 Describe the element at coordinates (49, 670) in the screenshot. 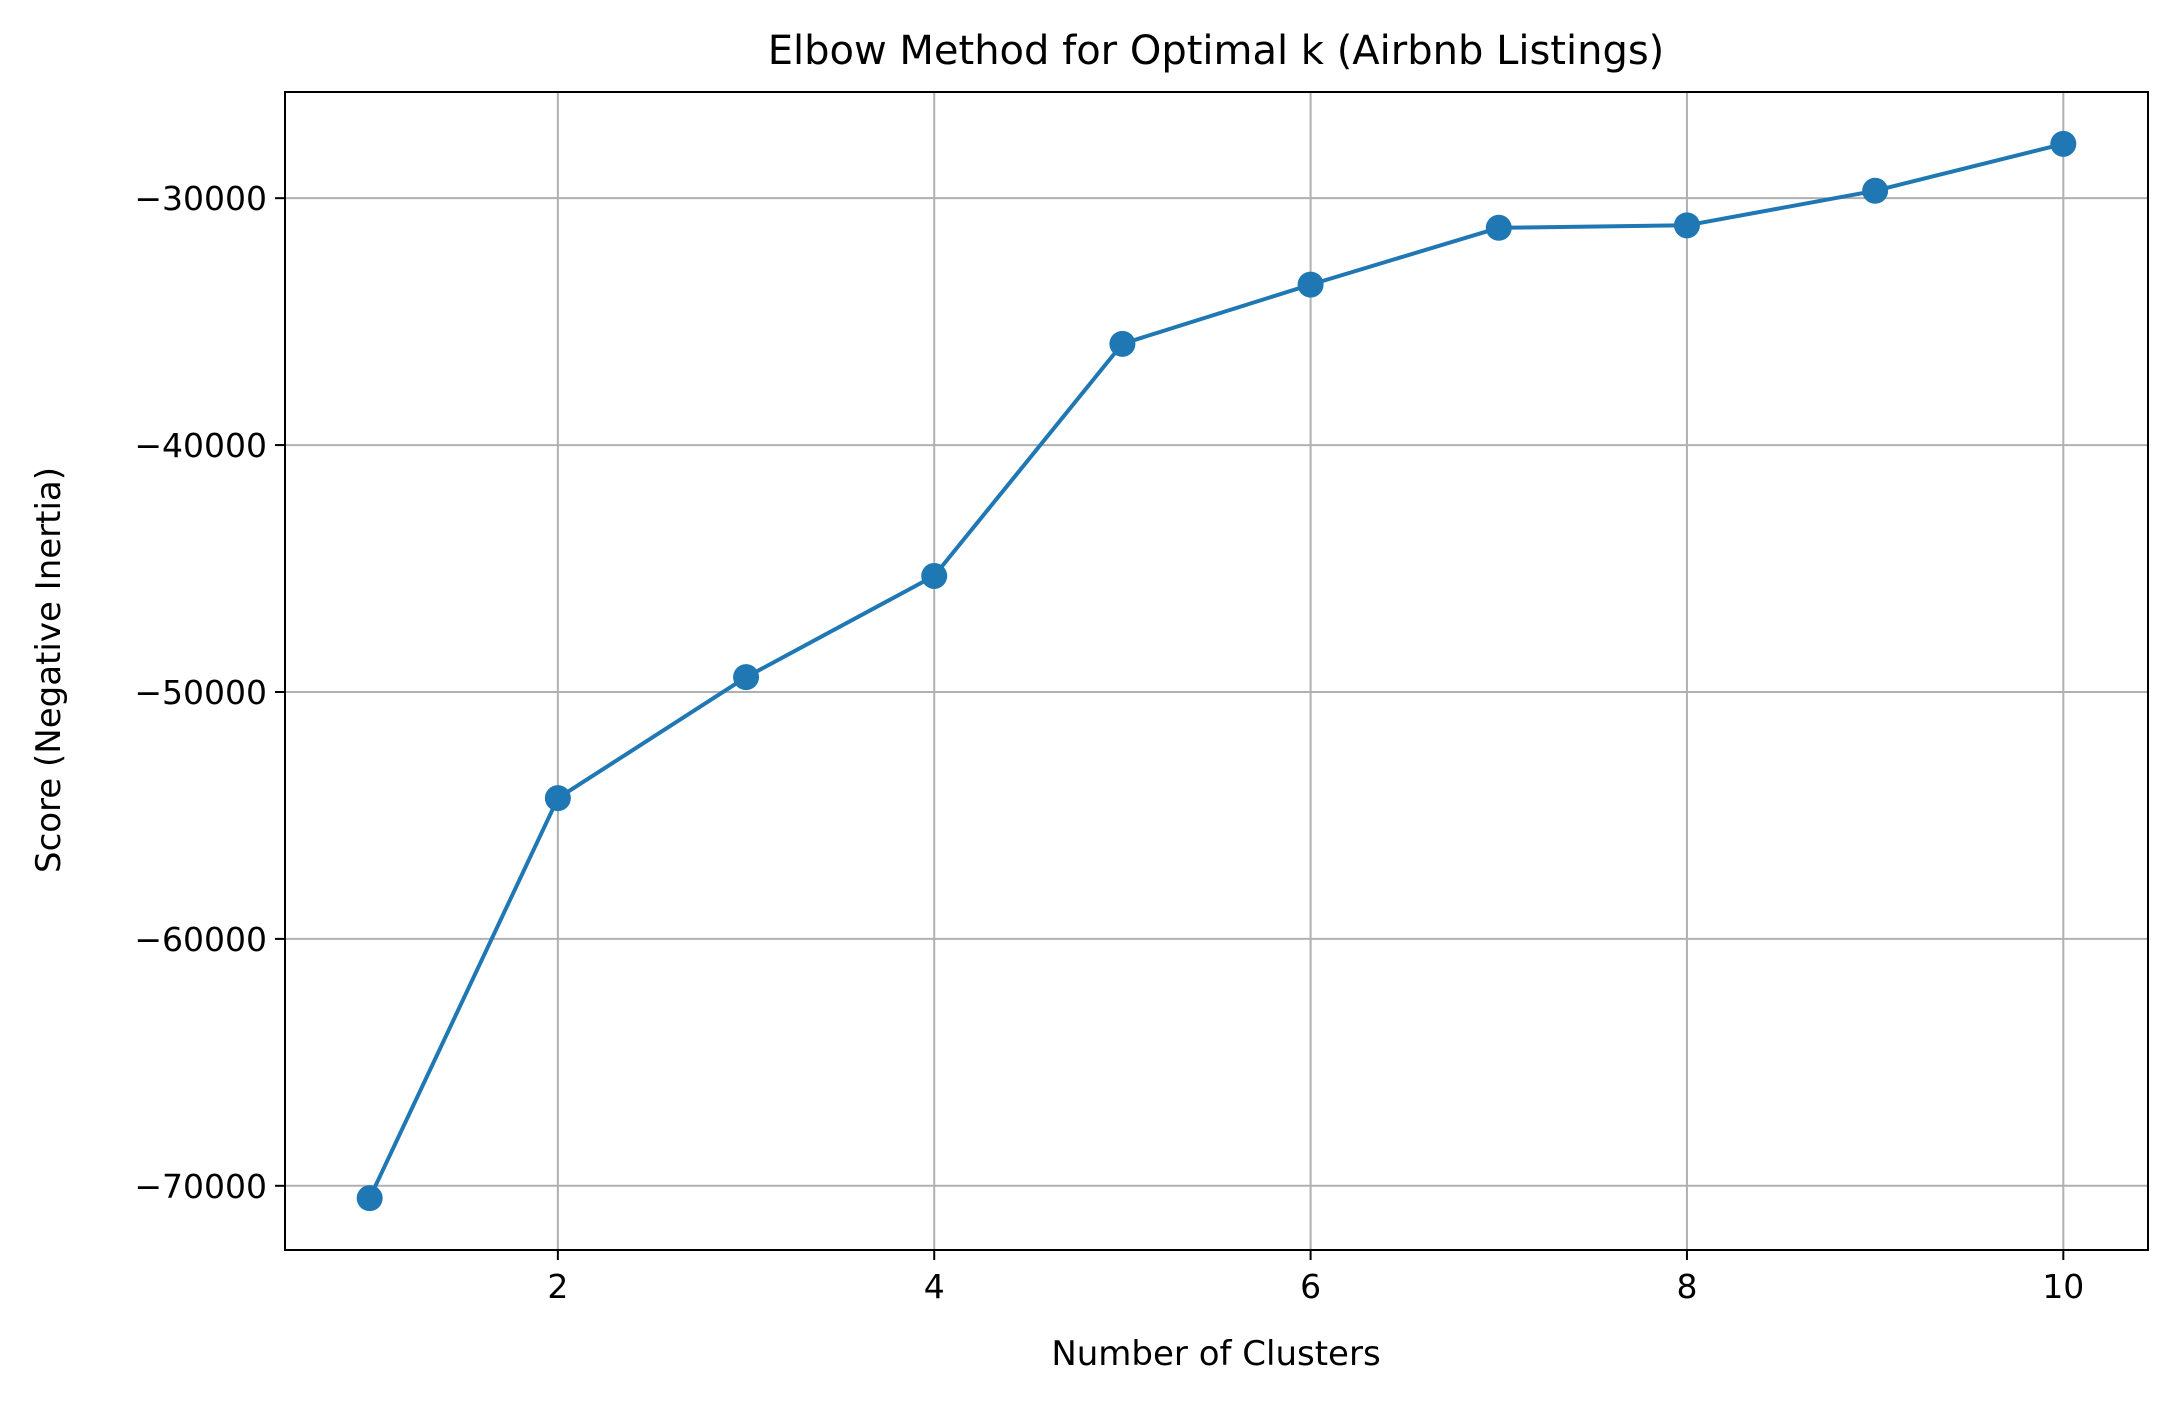

I see `y-axis-label: Score (Negative Inertia)` at that location.